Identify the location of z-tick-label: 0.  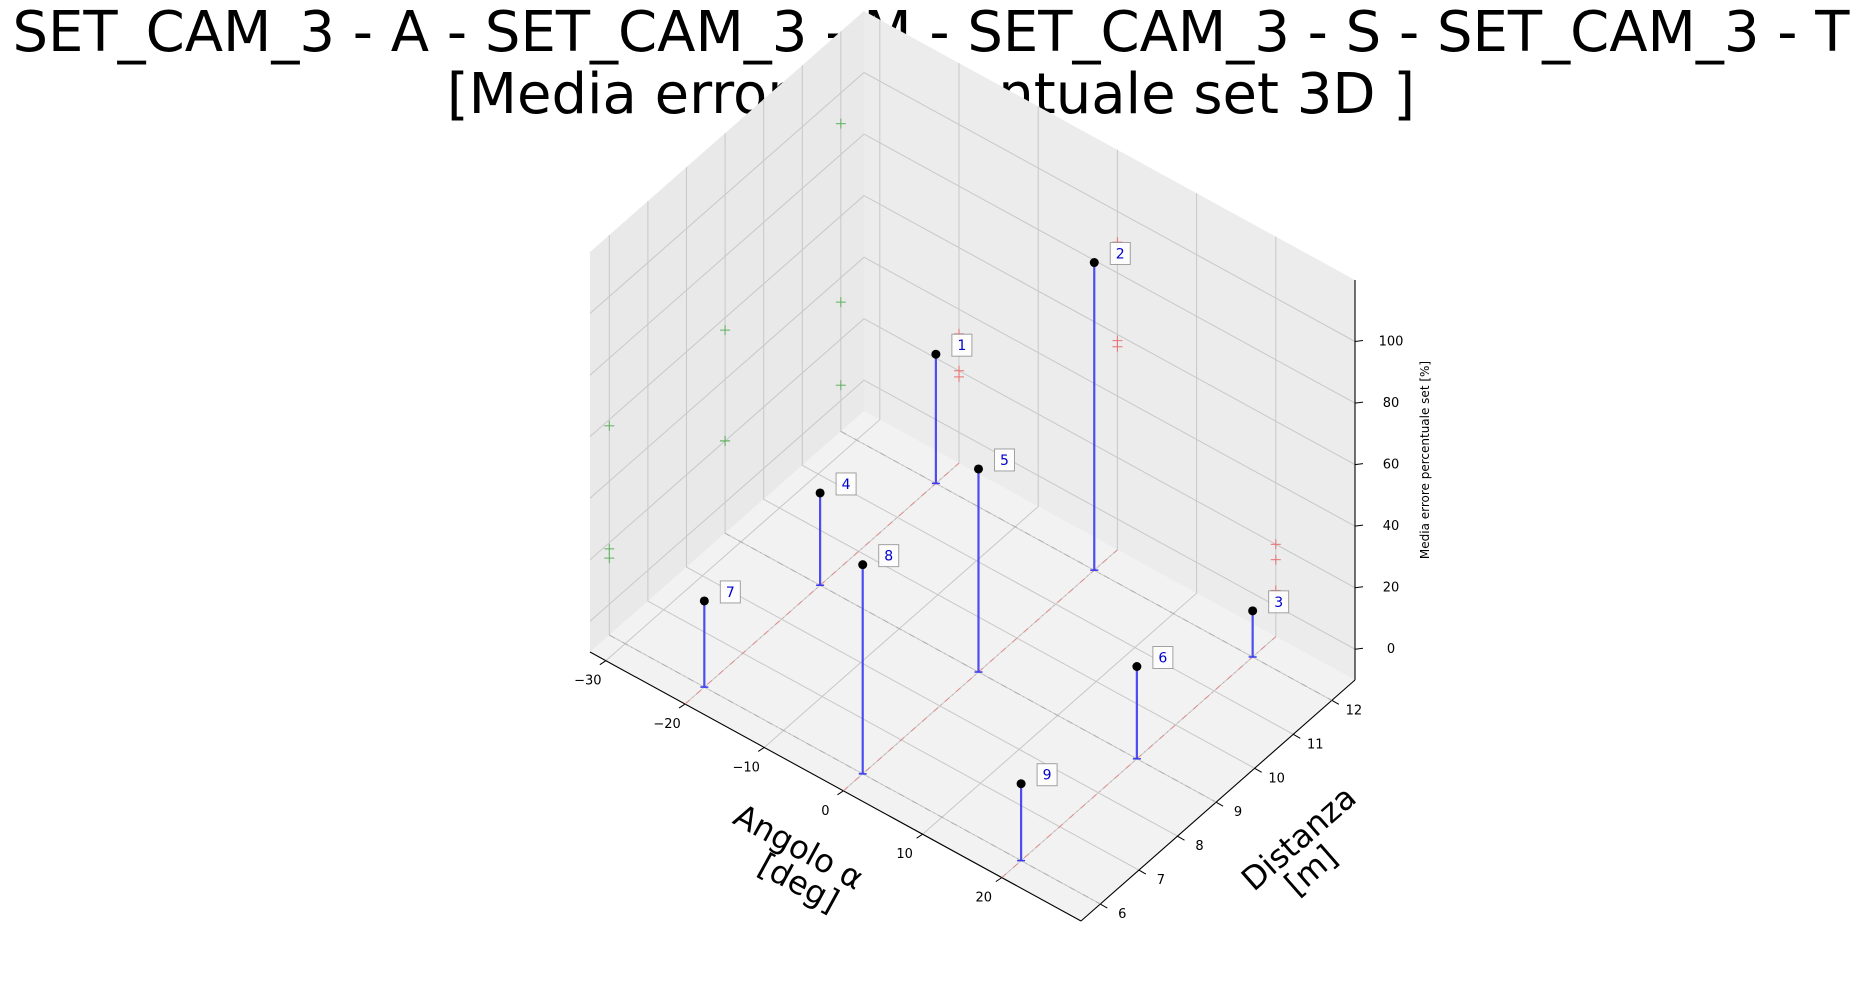
(1391, 649).